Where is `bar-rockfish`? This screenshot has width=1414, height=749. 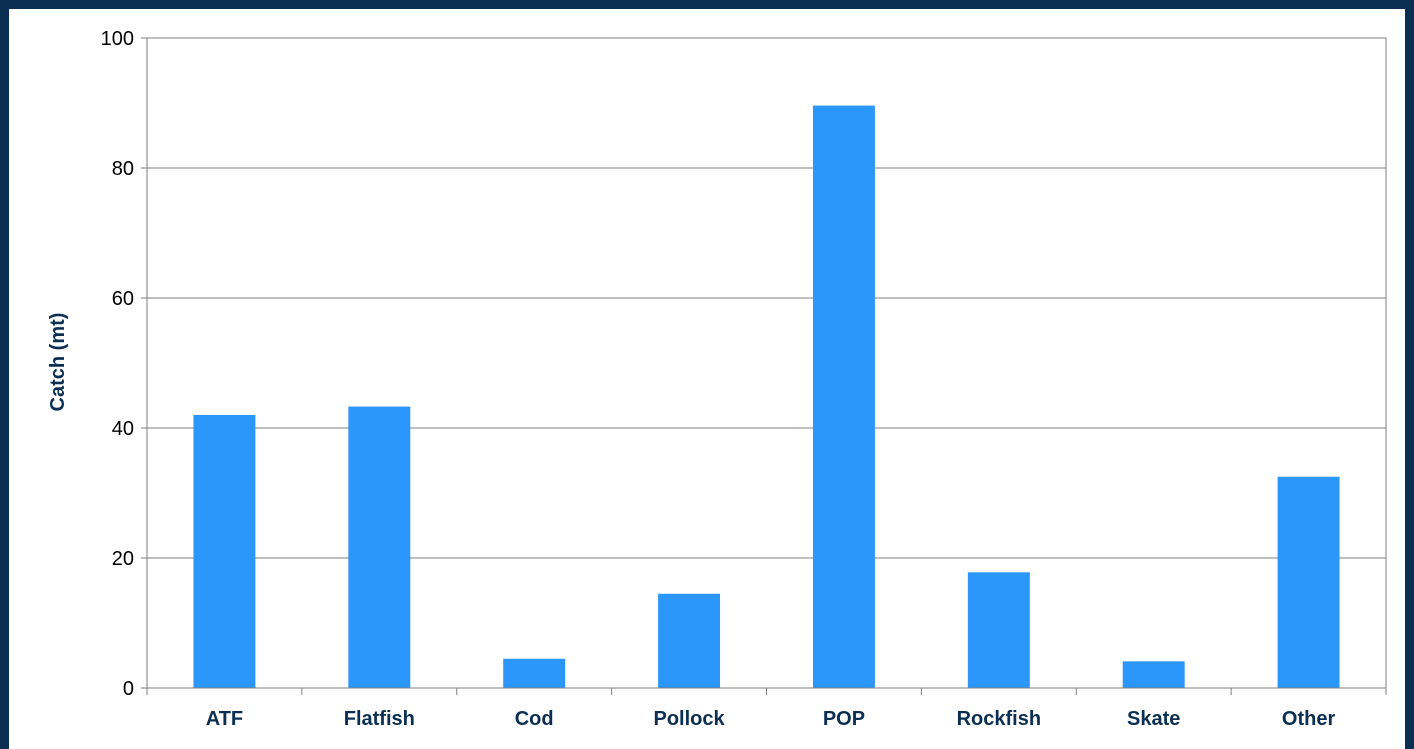
bar-rockfish is located at coordinates (998, 630).